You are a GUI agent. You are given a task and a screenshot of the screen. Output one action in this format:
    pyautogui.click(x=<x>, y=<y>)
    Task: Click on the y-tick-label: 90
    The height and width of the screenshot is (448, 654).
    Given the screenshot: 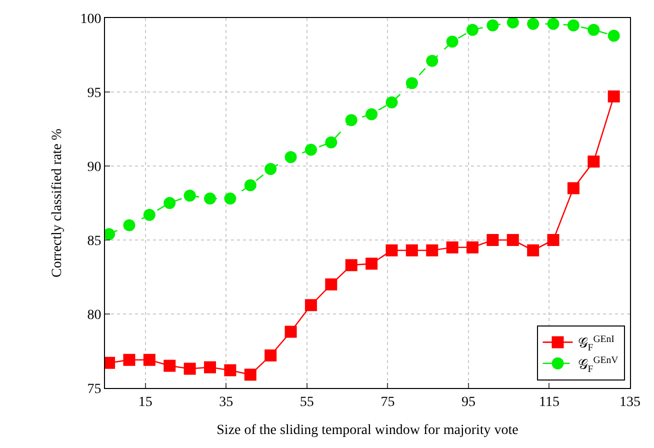 What is the action you would take?
    pyautogui.click(x=94, y=167)
    